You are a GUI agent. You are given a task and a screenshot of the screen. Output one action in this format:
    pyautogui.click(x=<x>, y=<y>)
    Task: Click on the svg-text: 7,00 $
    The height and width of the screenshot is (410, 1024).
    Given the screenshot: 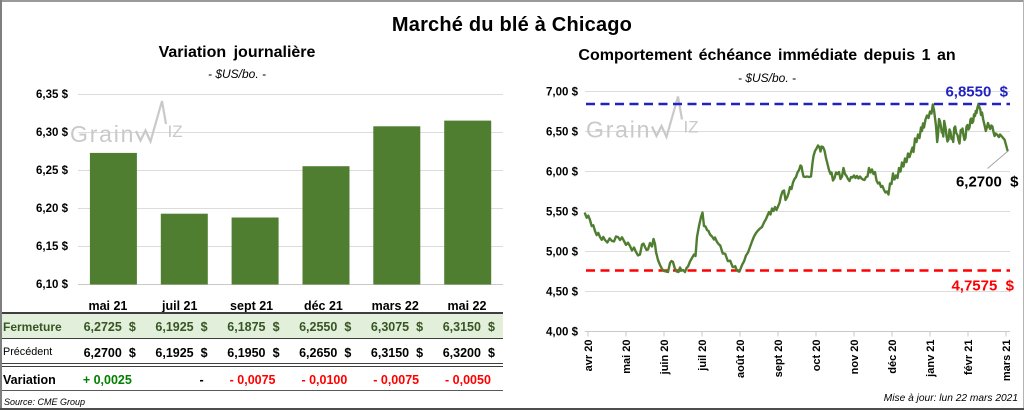 What is the action you would take?
    pyautogui.click(x=562, y=93)
    